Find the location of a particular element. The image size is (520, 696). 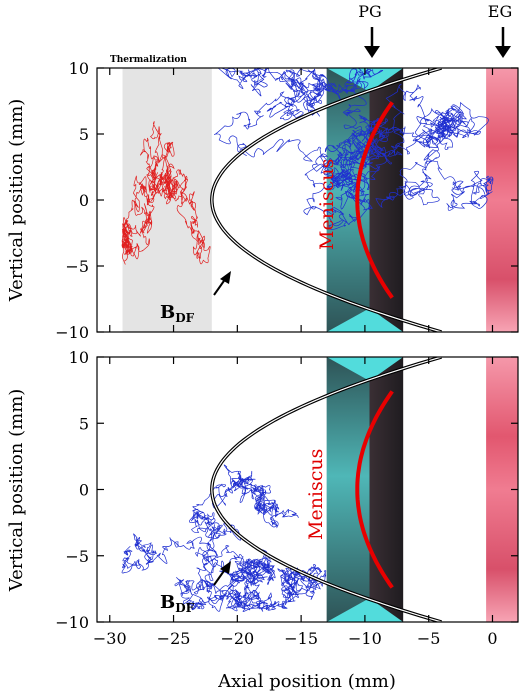

thermalization-label: Thermalization is located at coordinates (148, 60).